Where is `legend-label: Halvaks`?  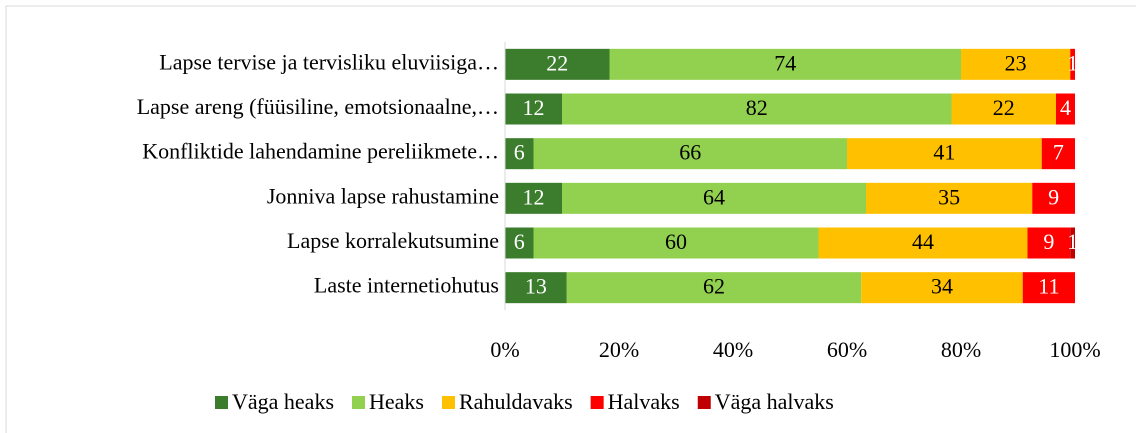 legend-label: Halvaks is located at coordinates (644, 401).